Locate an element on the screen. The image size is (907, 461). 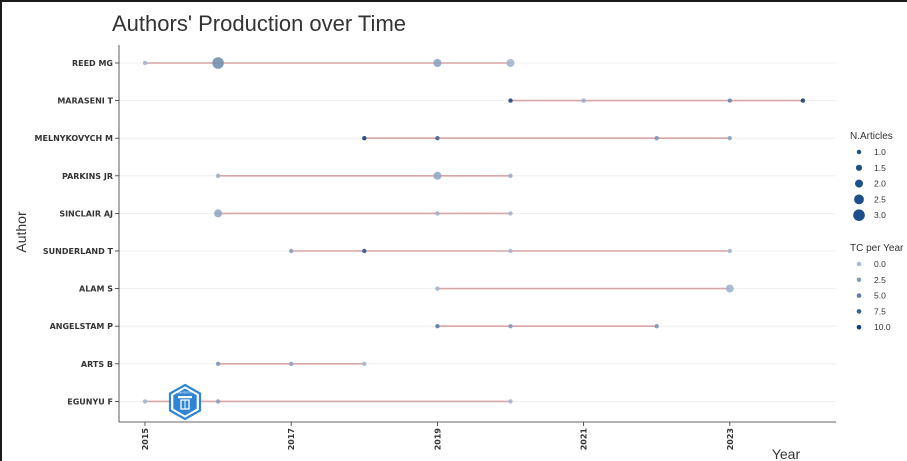
legend-color-label: 2.5 is located at coordinates (880, 280).